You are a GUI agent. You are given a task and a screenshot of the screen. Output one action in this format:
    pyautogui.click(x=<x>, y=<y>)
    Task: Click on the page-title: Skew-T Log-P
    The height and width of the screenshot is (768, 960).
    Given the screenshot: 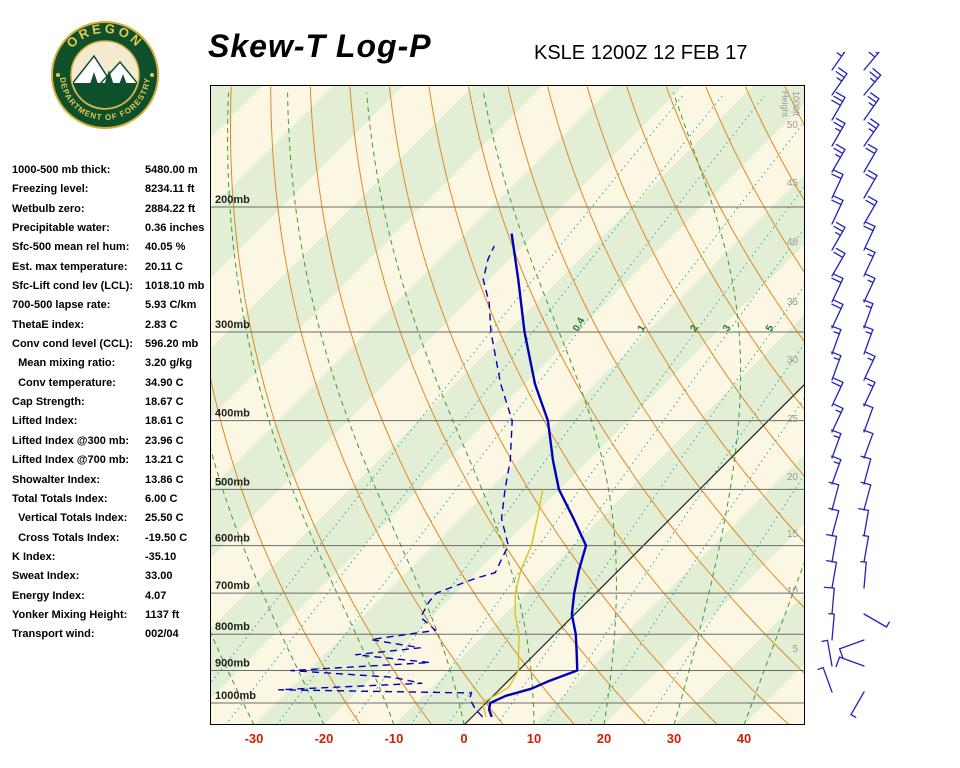 What is the action you would take?
    pyautogui.click(x=320, y=46)
    